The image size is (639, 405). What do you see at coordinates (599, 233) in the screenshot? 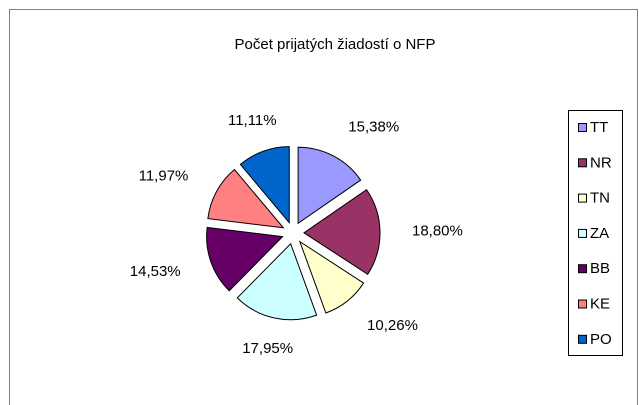
I see `legend-label: ZA` at bounding box center [599, 233].